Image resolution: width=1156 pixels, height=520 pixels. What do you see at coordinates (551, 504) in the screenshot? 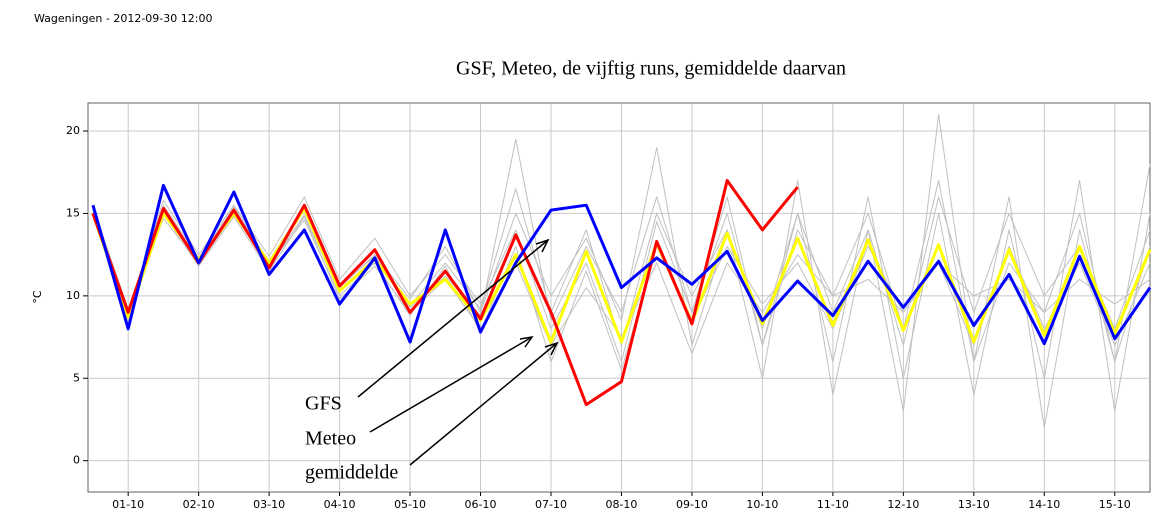
I see `x-tick-label: 07-10` at bounding box center [551, 504].